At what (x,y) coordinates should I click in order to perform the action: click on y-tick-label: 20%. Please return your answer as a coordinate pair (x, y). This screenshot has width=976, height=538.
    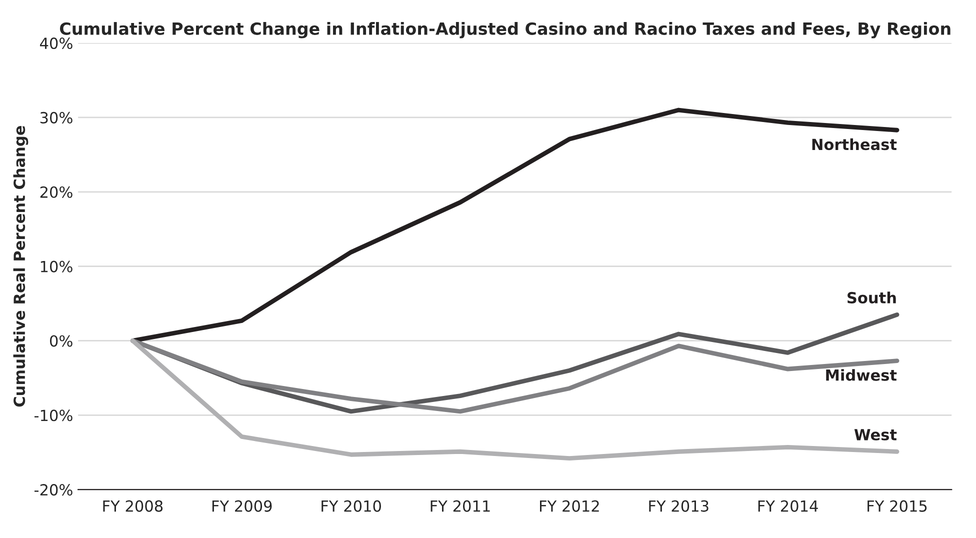
    Looking at the image, I should click on (56, 192).